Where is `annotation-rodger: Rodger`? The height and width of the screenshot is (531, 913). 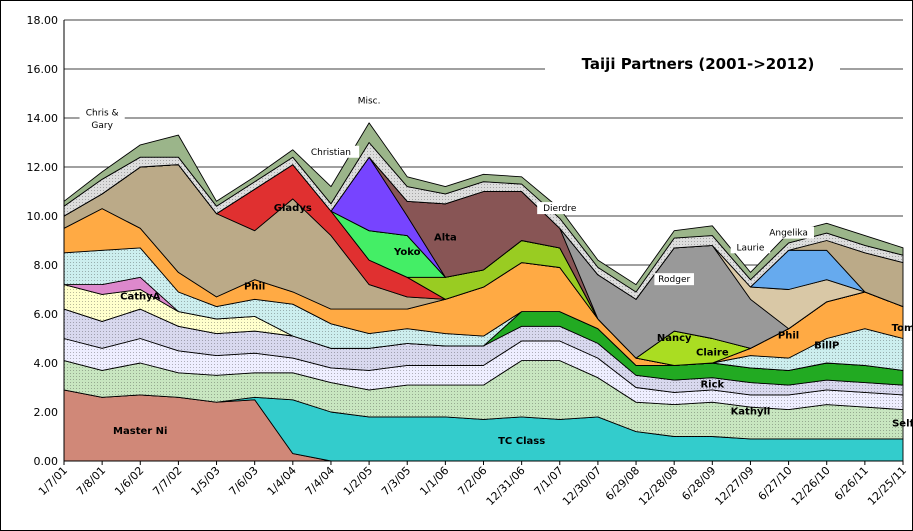
annotation-rodger: Rodger is located at coordinates (674, 280).